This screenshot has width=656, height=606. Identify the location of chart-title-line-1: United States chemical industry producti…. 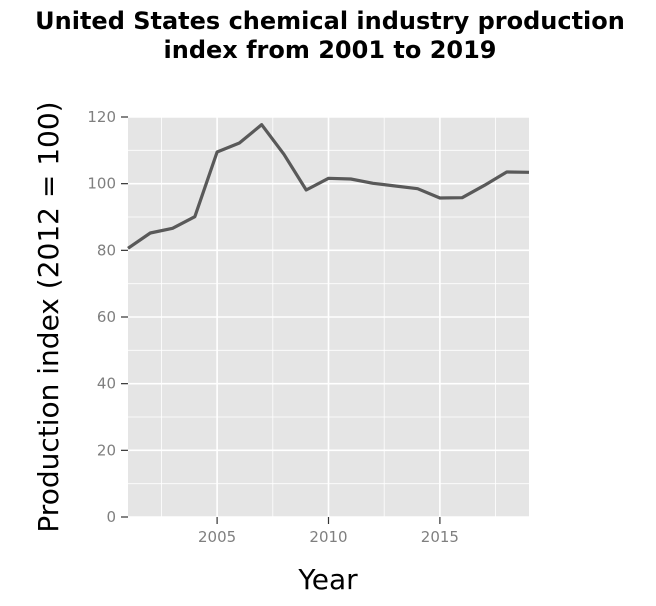
(330, 21).